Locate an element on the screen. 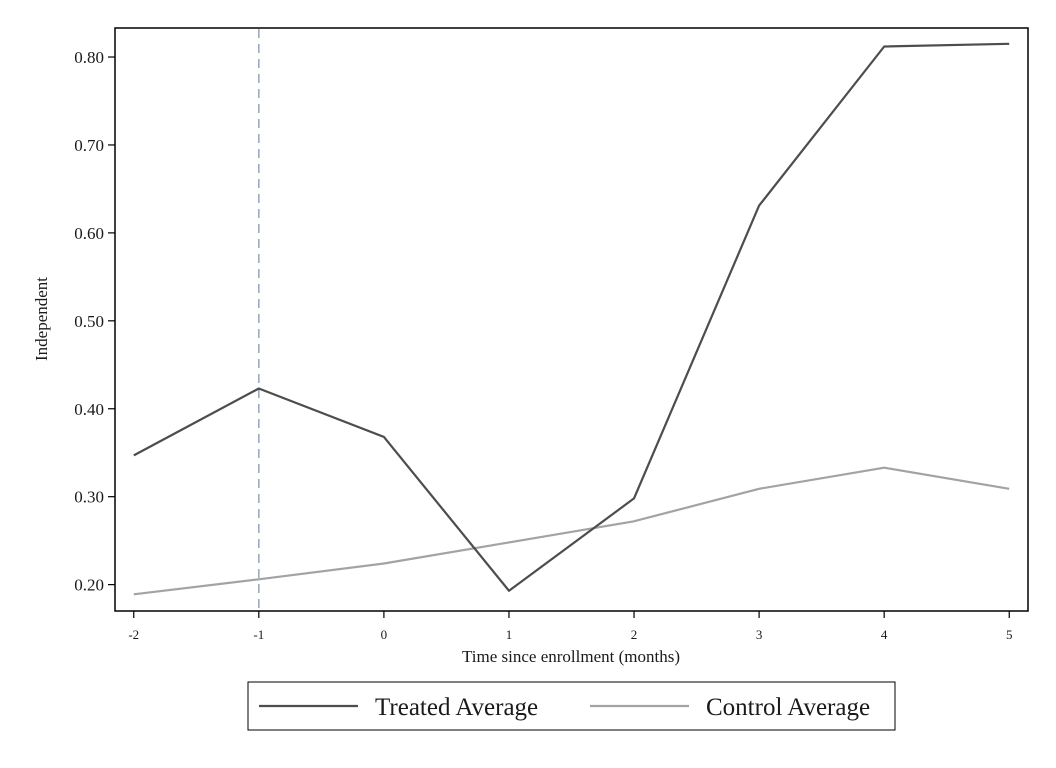 The image size is (1056, 768). x-tick-label: -1 is located at coordinates (258, 634).